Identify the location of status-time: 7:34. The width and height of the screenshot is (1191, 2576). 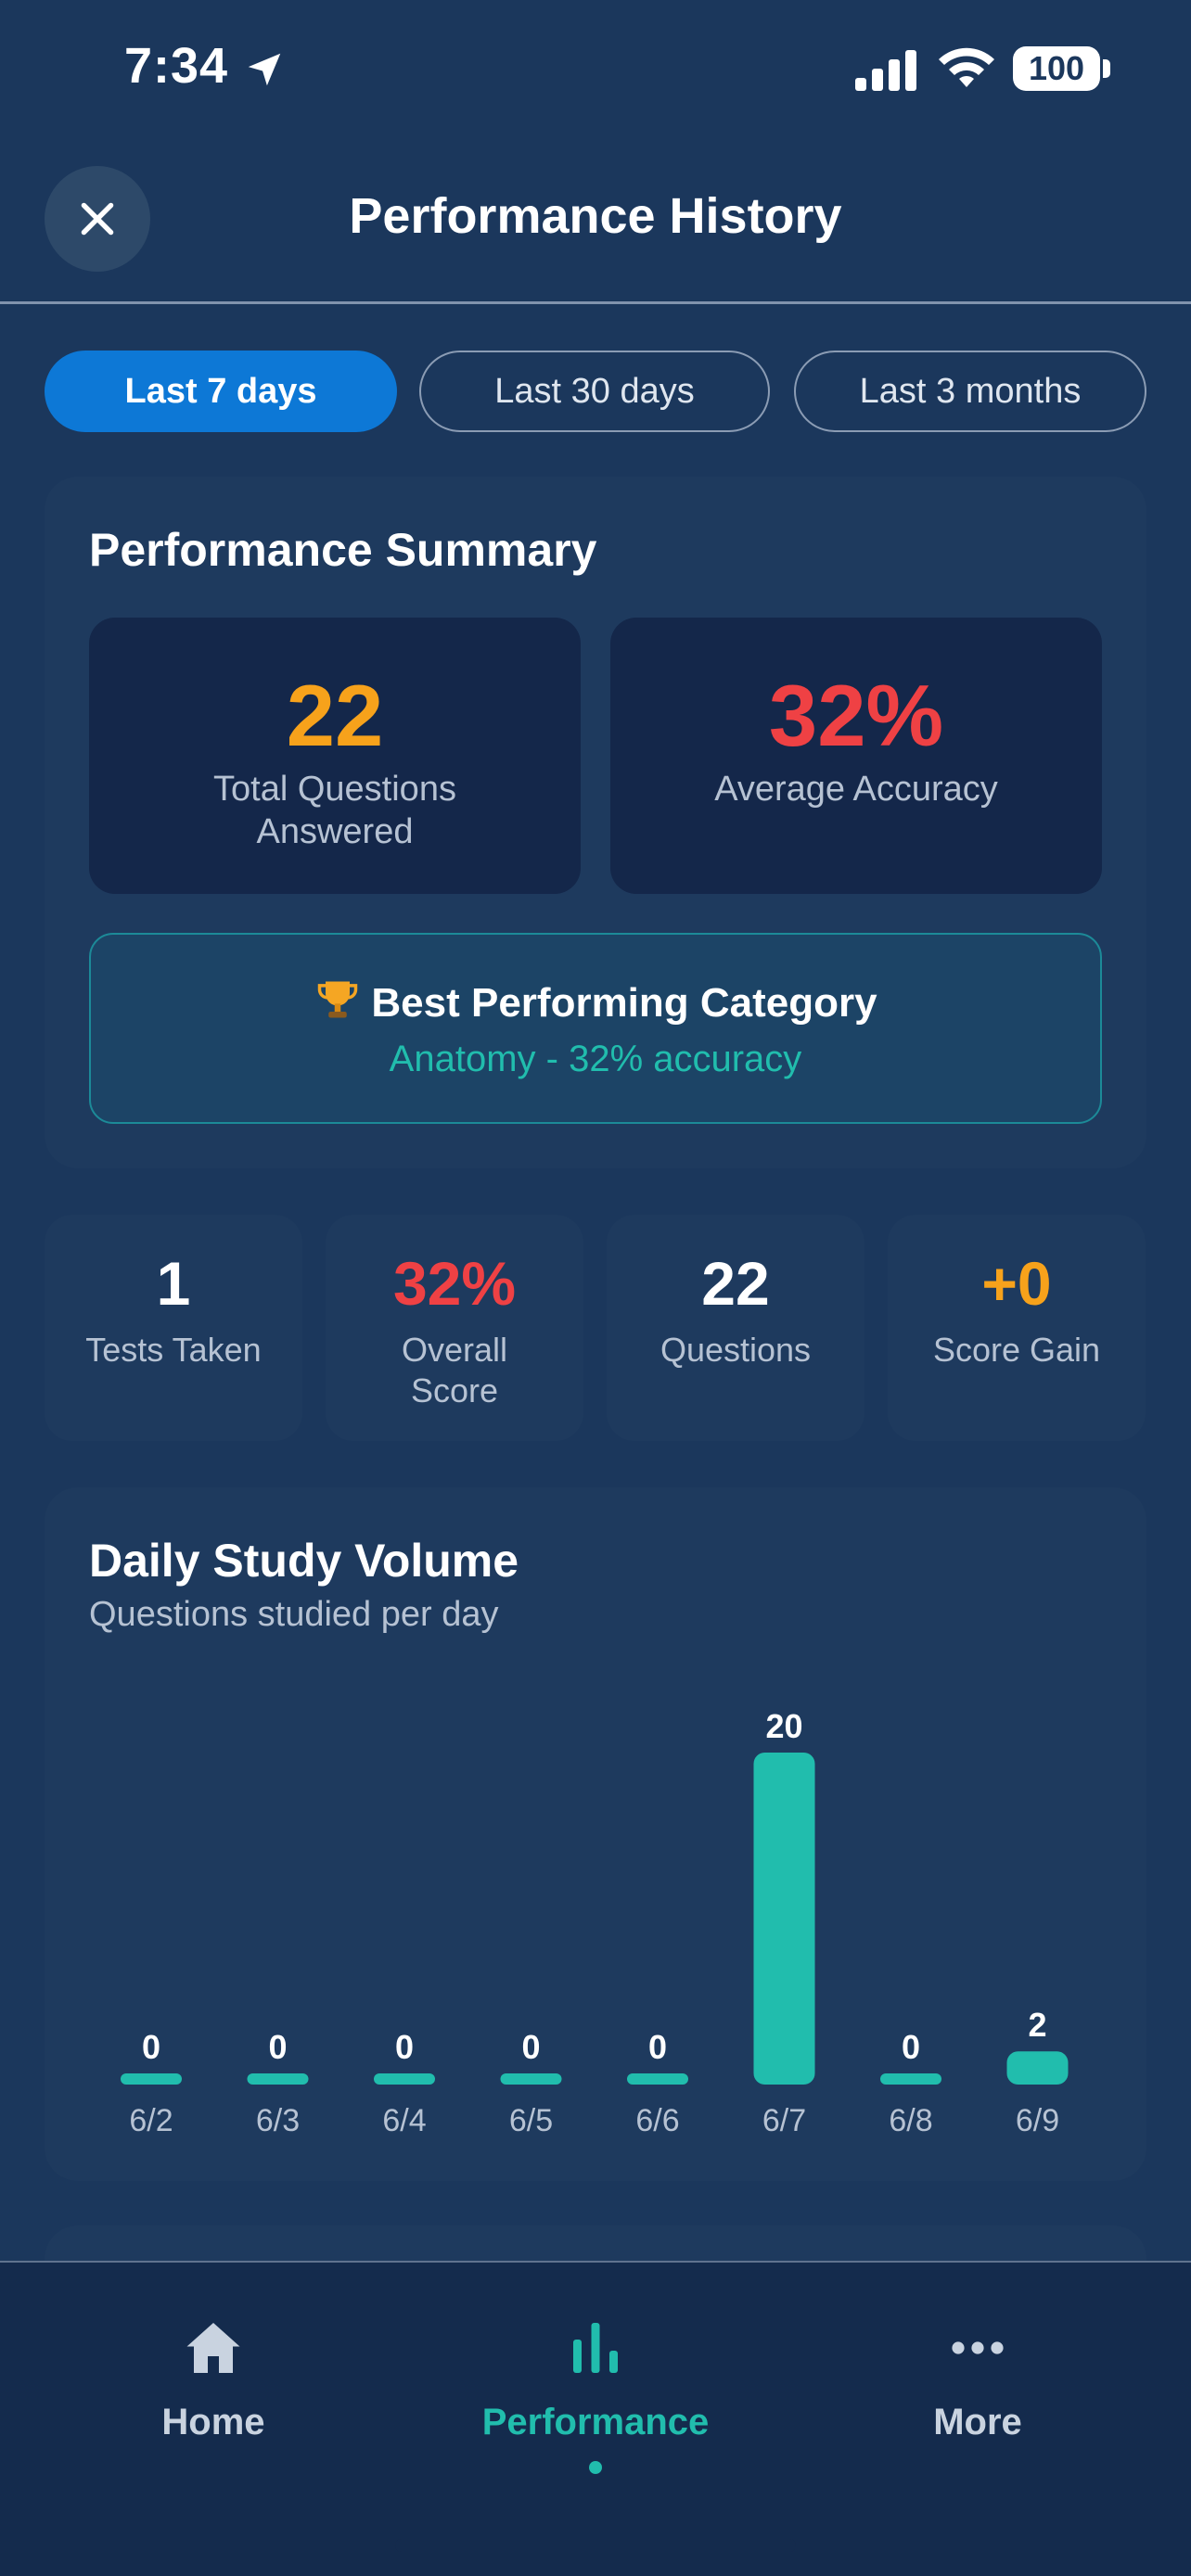
(177, 66).